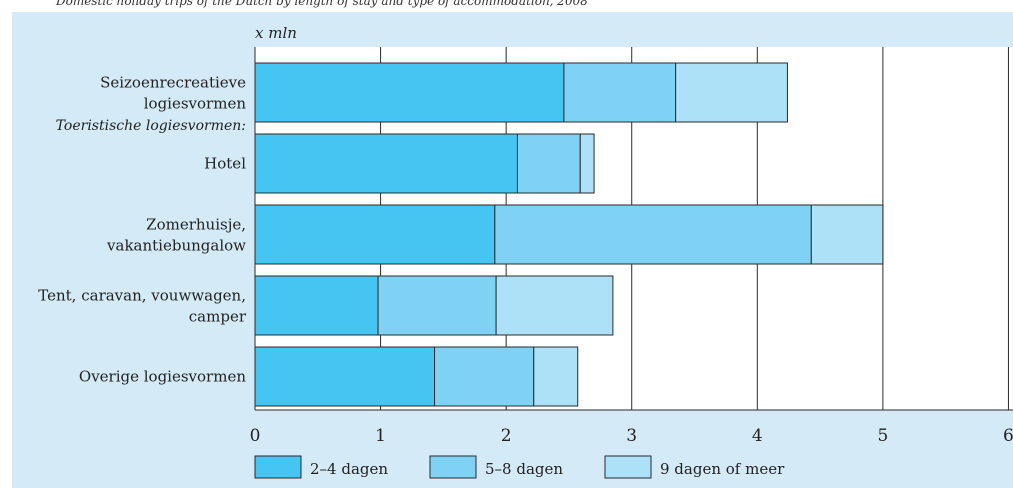 The height and width of the screenshot is (488, 1013). What do you see at coordinates (196, 225) in the screenshot?
I see `category-label-3-line-1: Zomerhuisje,` at bounding box center [196, 225].